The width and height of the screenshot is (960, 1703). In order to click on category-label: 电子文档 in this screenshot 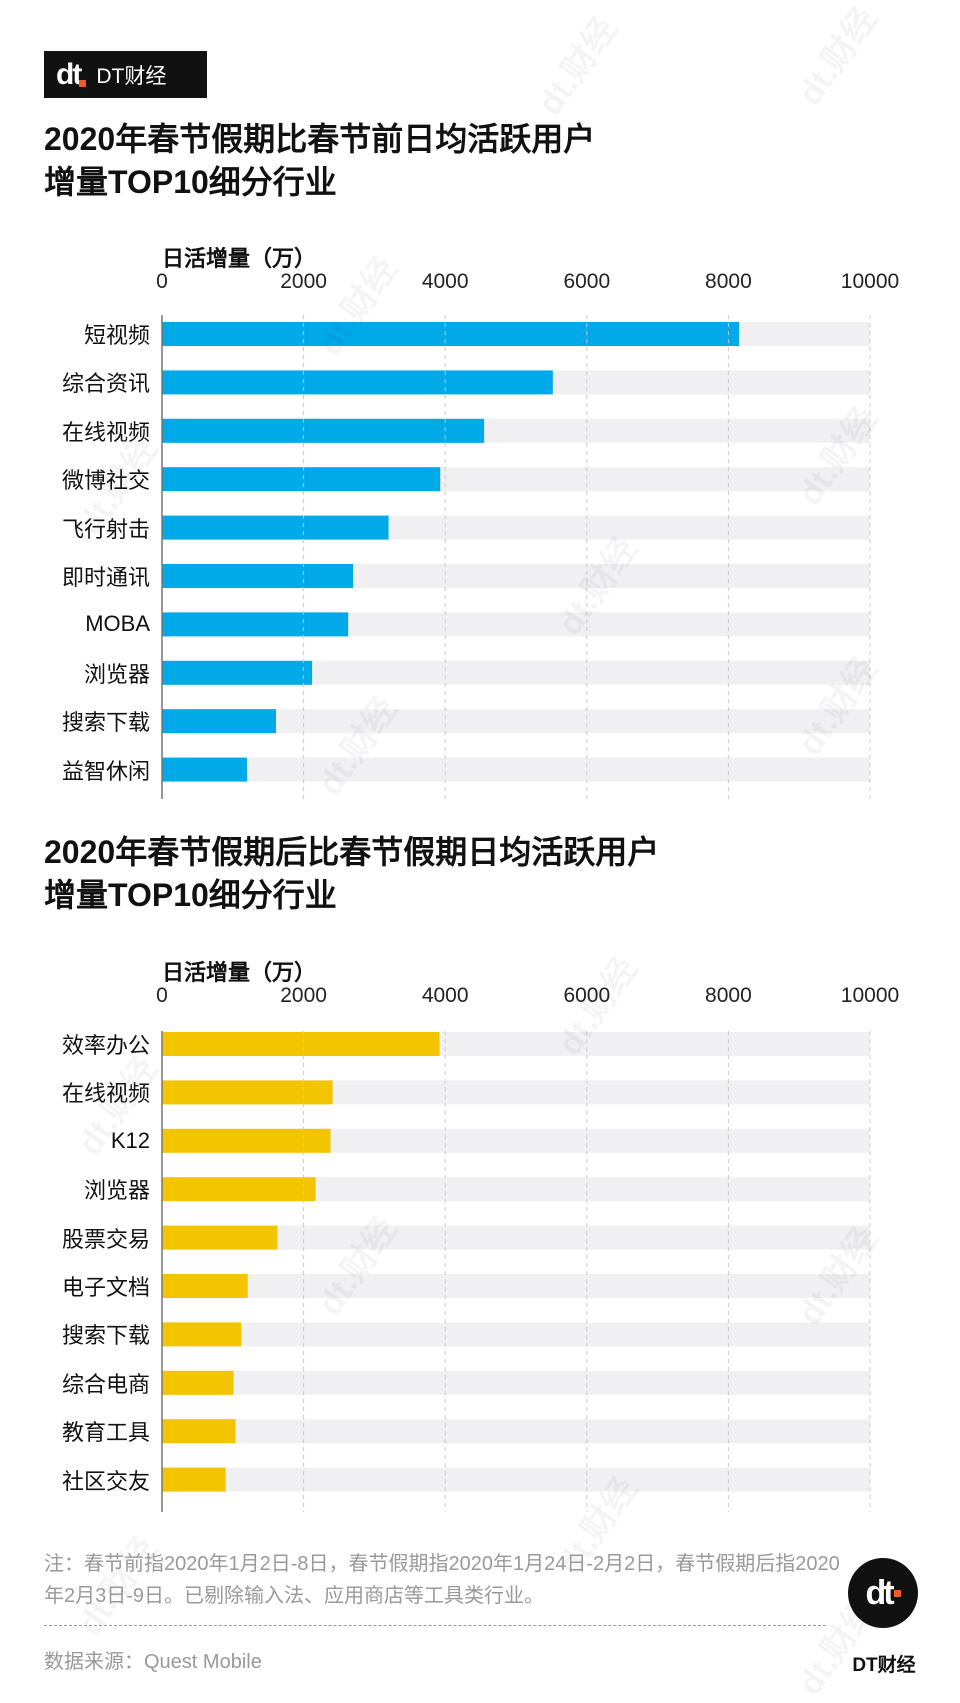, I will do `click(105, 1287)`.